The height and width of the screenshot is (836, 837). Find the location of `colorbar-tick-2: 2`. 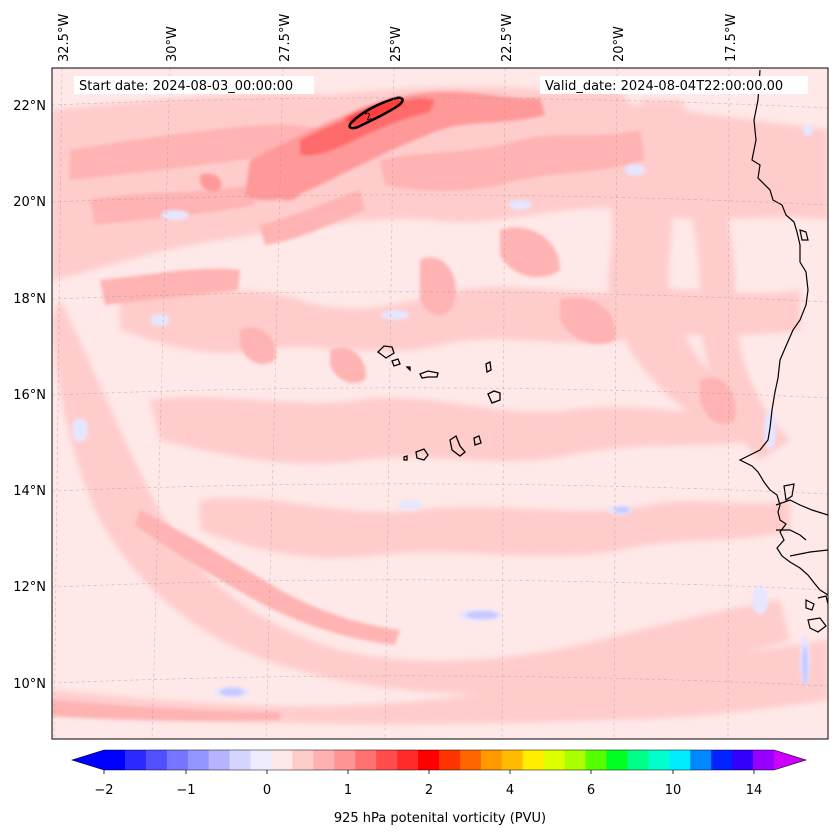

colorbar-tick-2: 2 is located at coordinates (429, 790).